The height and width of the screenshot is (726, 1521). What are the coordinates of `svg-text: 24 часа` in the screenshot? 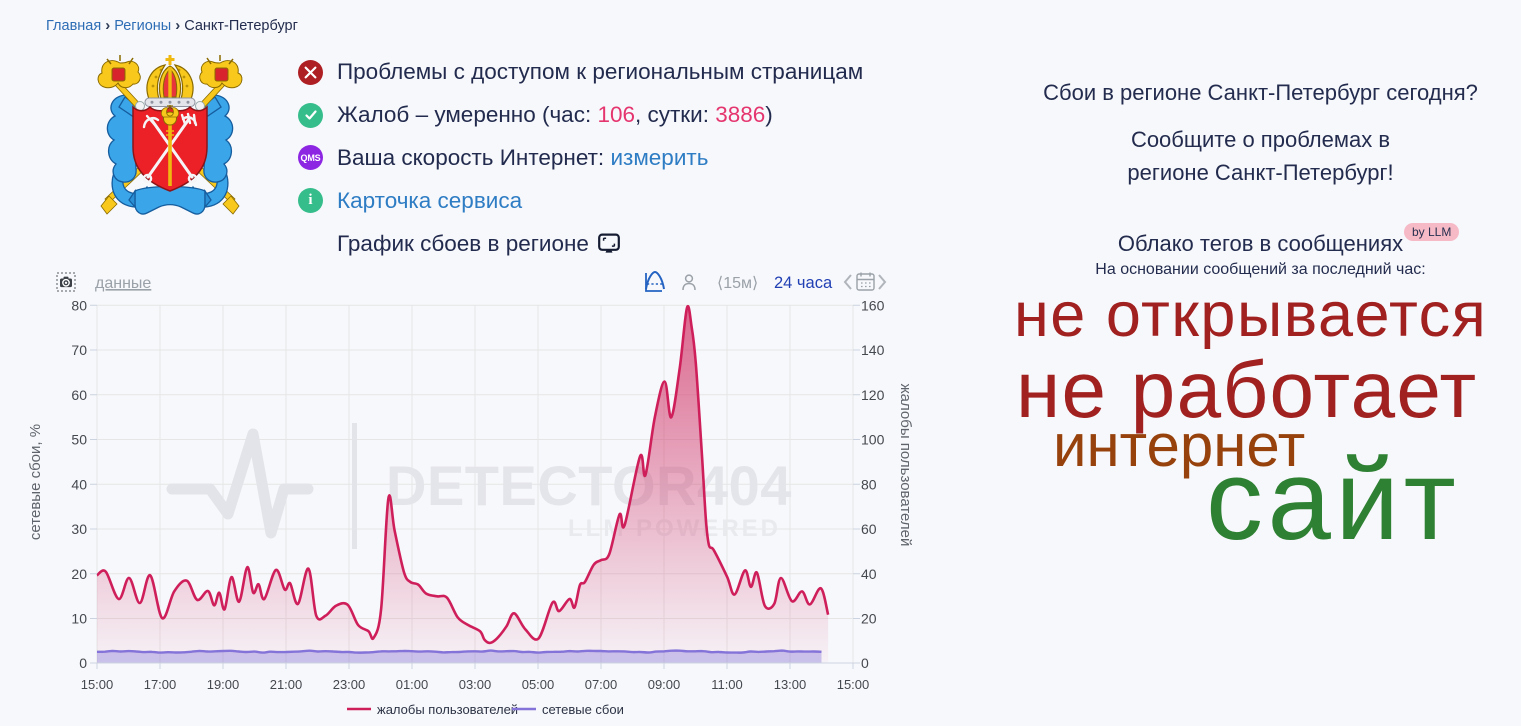 It's located at (803, 283).